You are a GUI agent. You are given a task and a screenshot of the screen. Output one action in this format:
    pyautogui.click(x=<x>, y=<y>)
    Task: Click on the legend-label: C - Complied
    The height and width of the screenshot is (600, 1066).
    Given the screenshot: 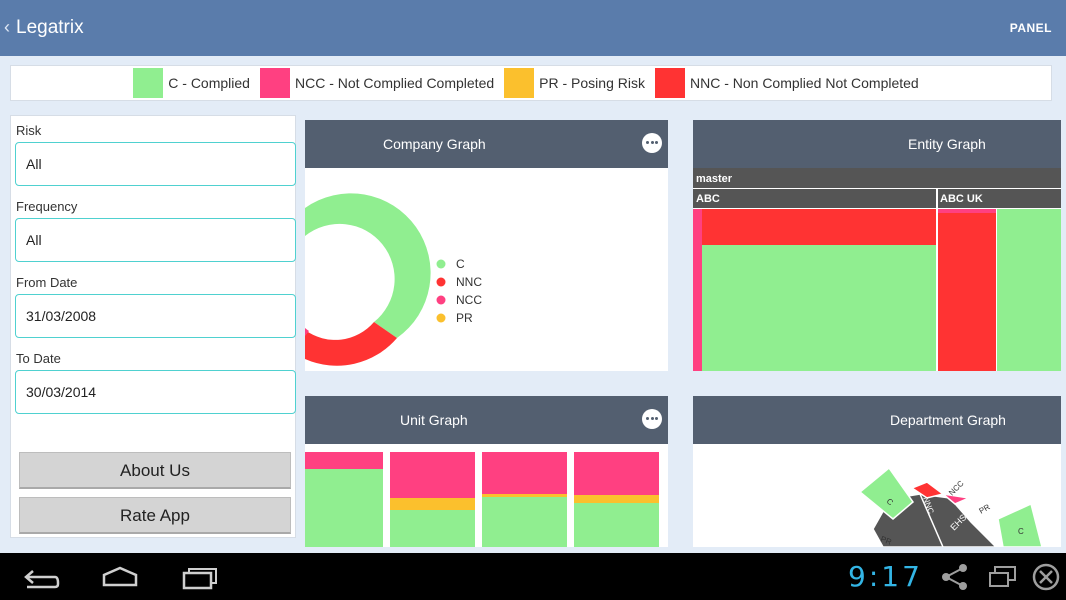 What is the action you would take?
    pyautogui.click(x=209, y=83)
    